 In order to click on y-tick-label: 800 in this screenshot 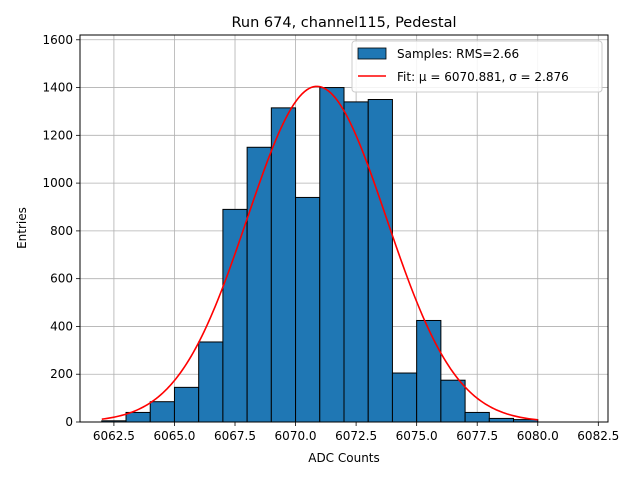, I will do `click(61, 231)`.